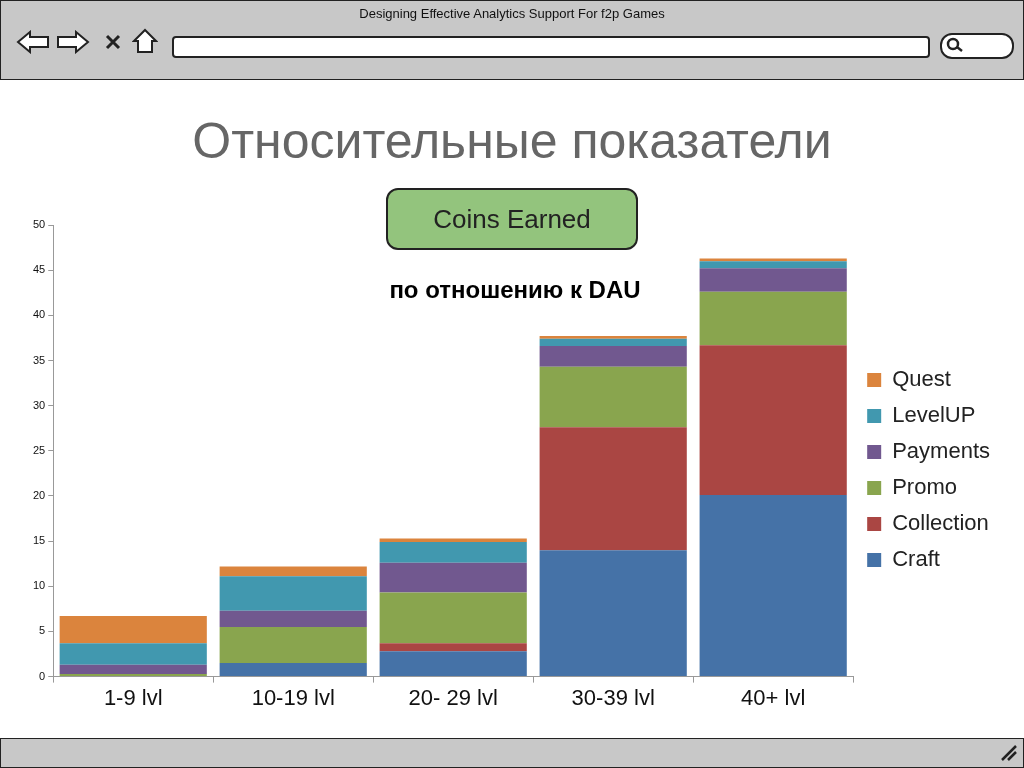 The height and width of the screenshot is (768, 1024). I want to click on legend-label: Quest, so click(921, 379).